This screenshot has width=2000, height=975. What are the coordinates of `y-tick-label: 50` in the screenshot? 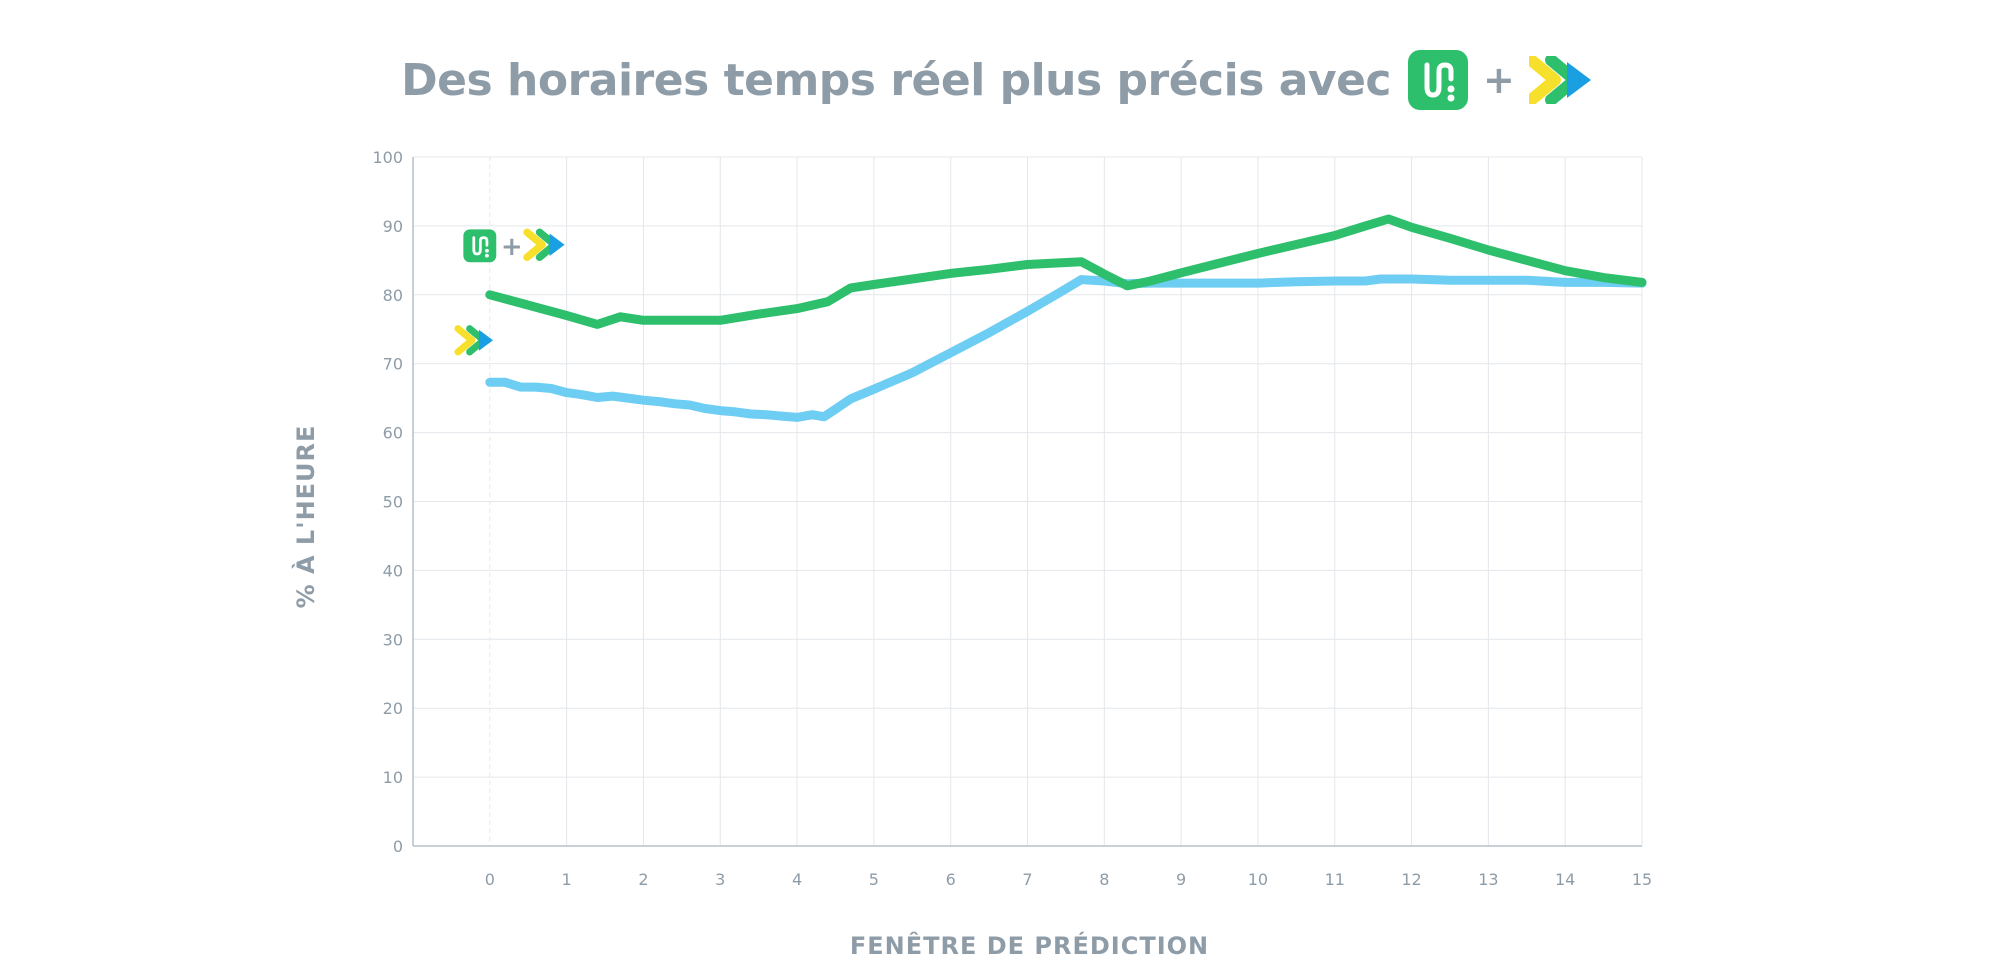 It's located at (393, 502).